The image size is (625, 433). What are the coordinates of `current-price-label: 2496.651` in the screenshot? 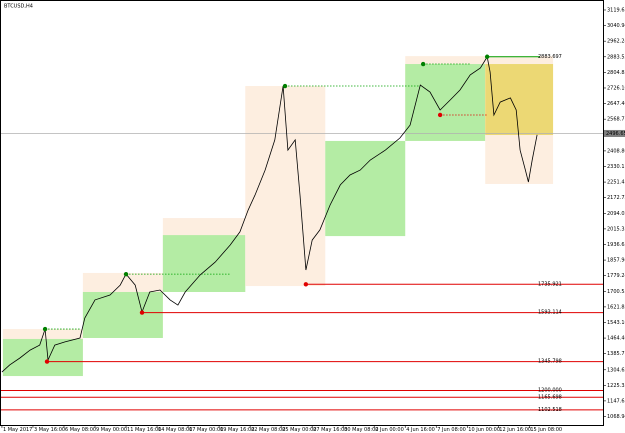 It's located at (615, 134).